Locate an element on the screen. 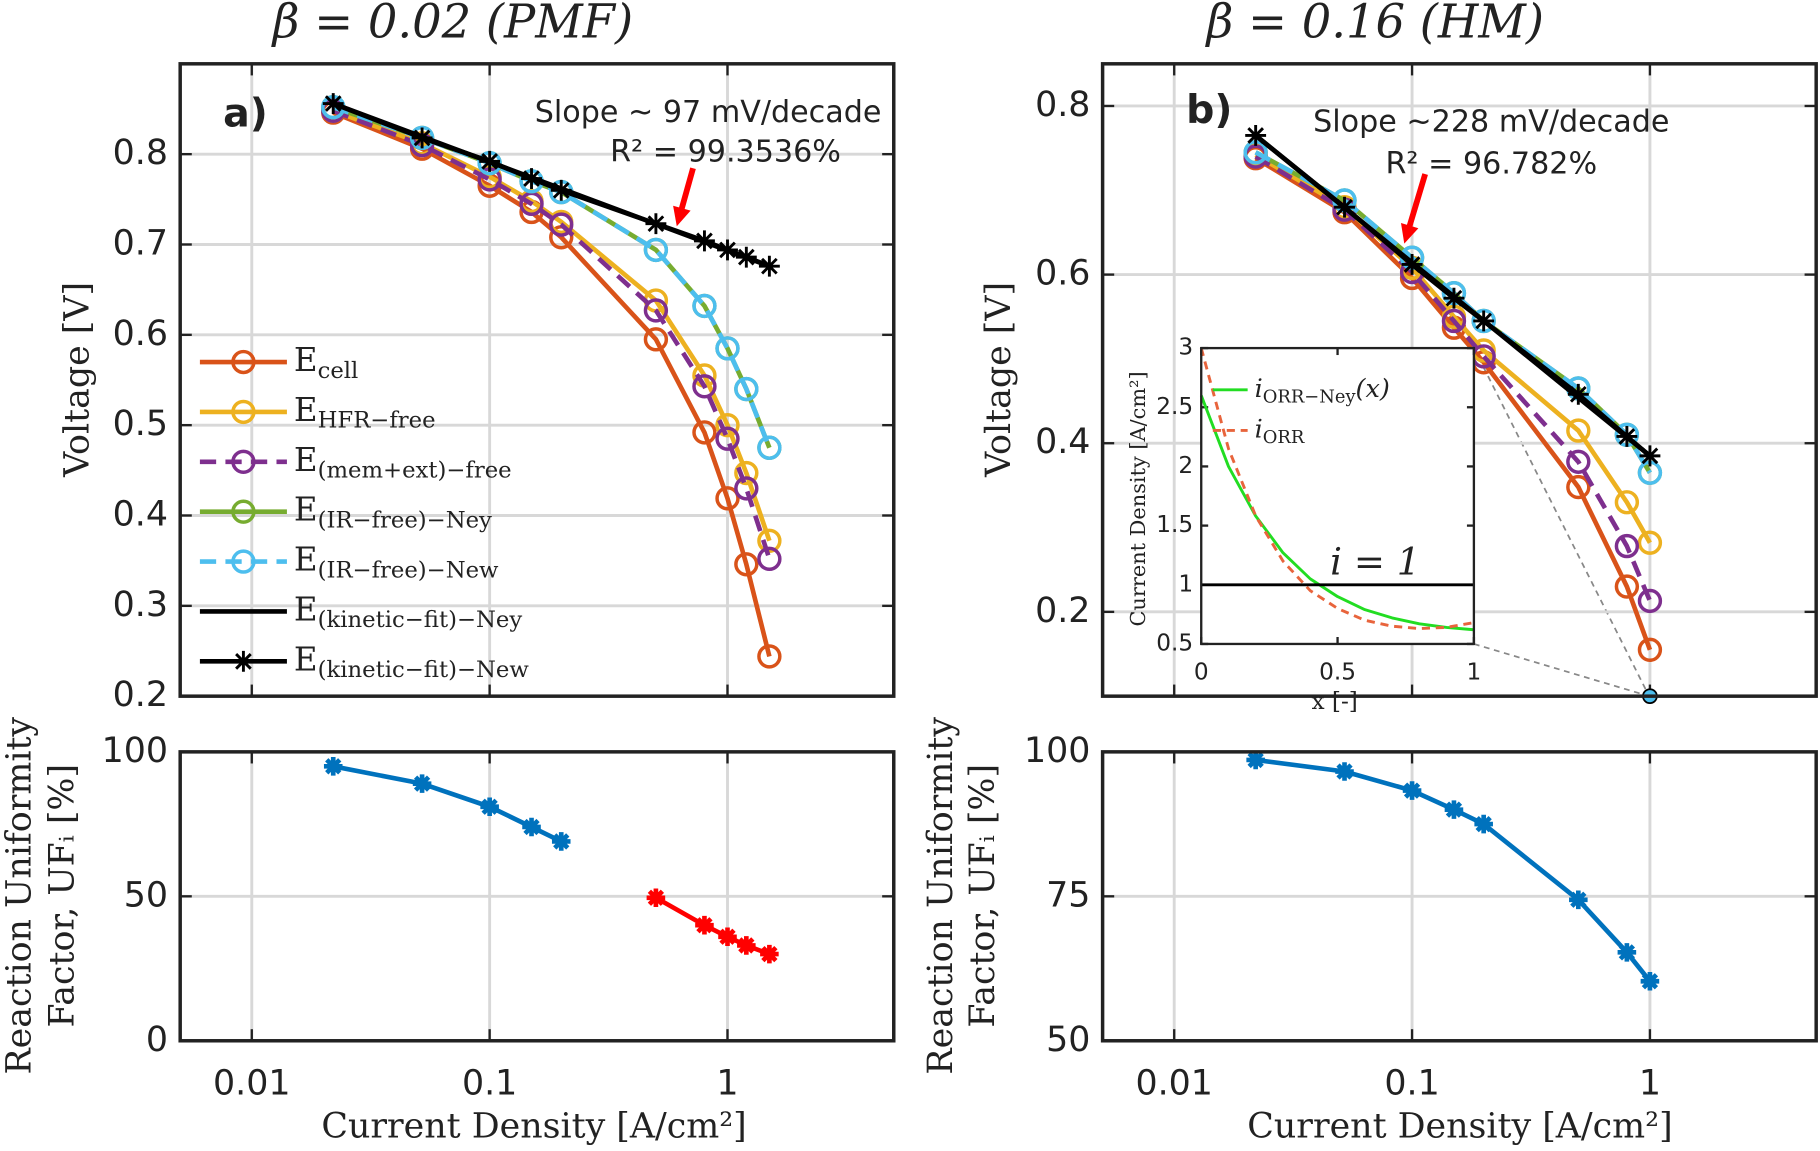  legend-item: iORR−Ney(x) is located at coordinates (1301, 391).